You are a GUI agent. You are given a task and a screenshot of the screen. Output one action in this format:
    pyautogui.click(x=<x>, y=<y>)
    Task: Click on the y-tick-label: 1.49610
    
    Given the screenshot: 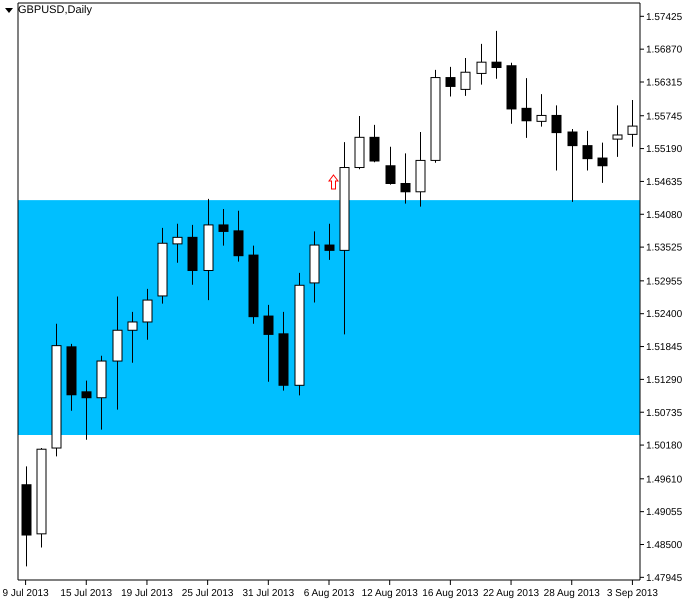 What is the action you would take?
    pyautogui.click(x=664, y=480)
    